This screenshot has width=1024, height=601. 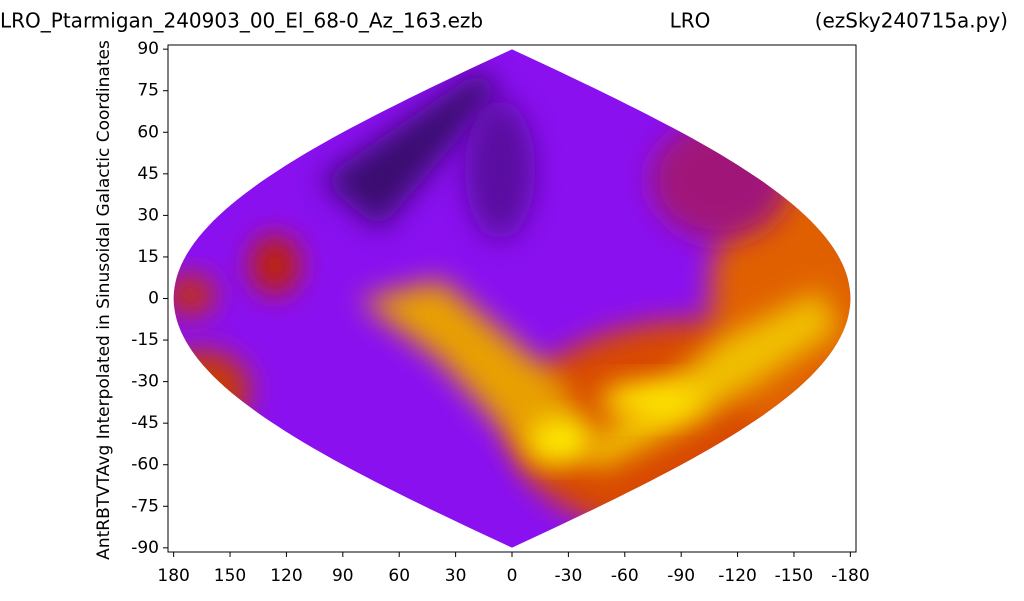 I want to click on x-tick-label: -90, so click(x=681, y=576).